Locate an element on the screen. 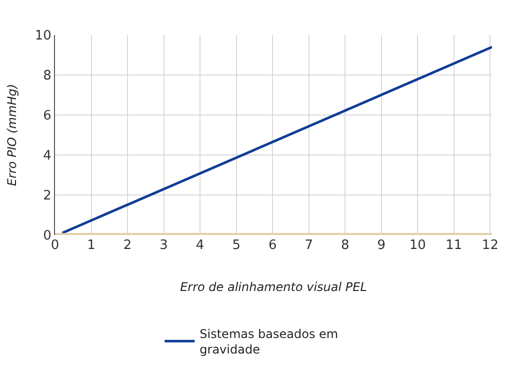 The image size is (517, 376). y-tick-label: 6 is located at coordinates (47, 116).